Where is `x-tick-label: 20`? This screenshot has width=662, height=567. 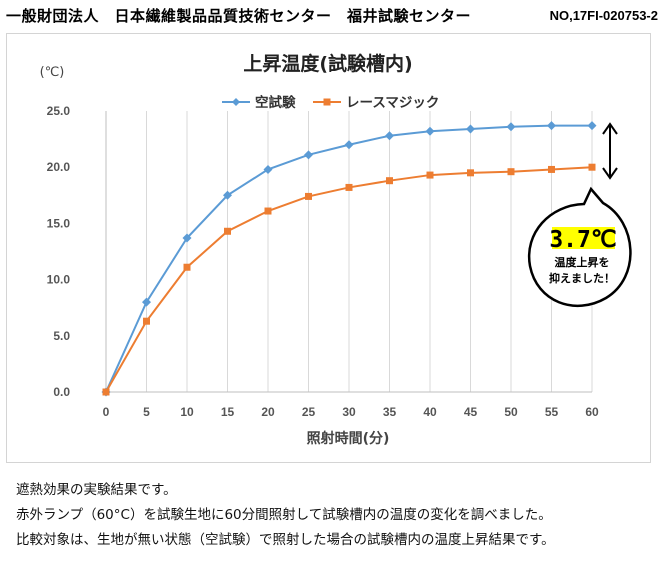
x-tick-label: 20 is located at coordinates (268, 412).